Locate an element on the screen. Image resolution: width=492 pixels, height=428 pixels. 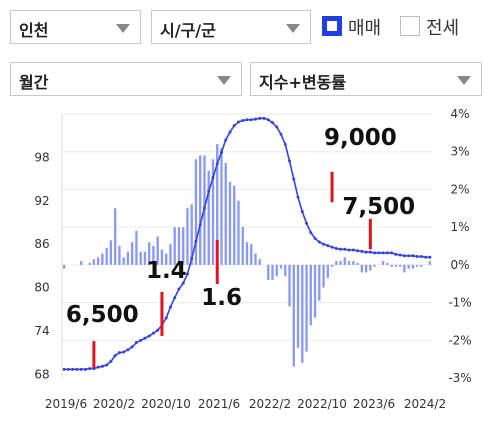
x-tick-label: 2021/6 is located at coordinates (219, 404).